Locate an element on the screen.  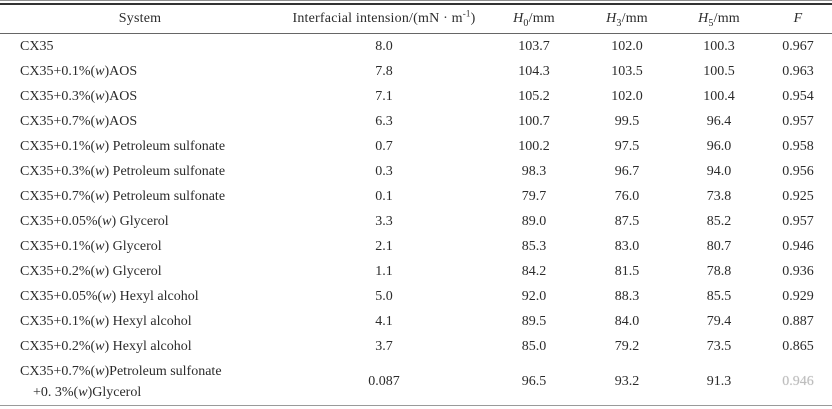
header-h5: H5/mm is located at coordinates (719, 19).